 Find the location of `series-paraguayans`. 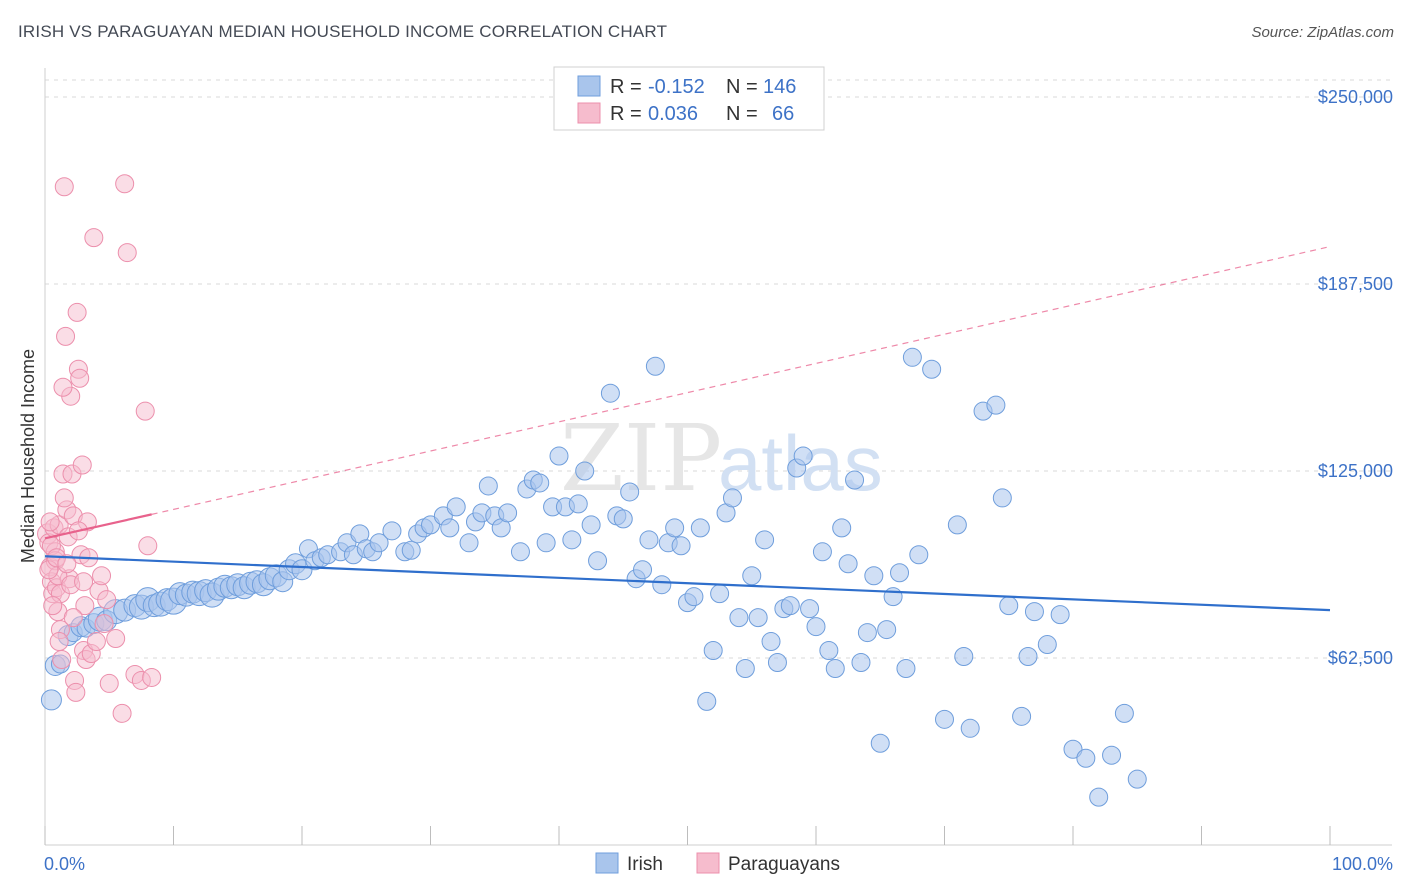

series-paraguayans is located at coordinates (99, 448).